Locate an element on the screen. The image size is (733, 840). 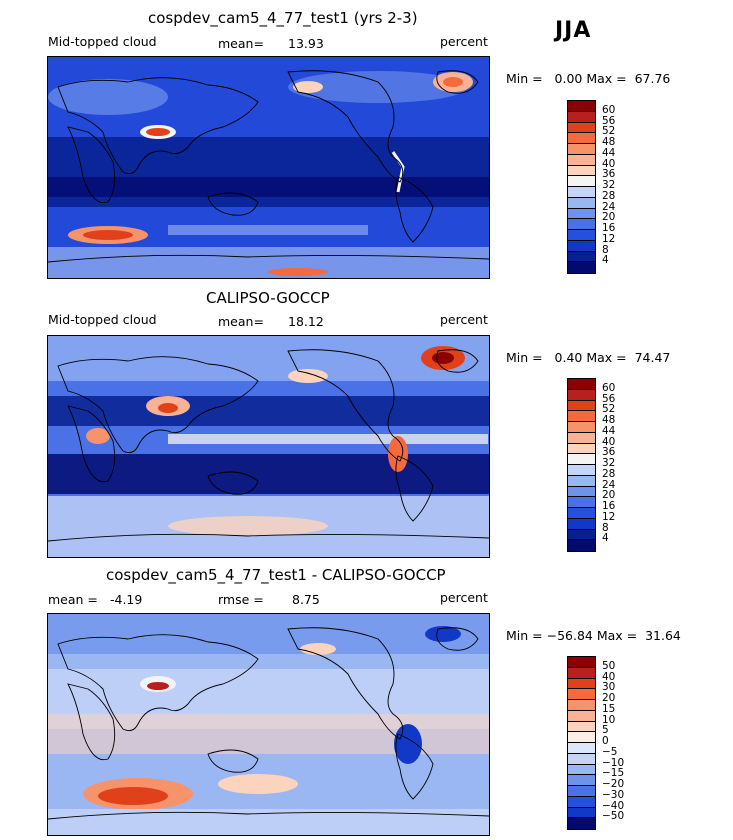
panel-2-units-label: percent is located at coordinates (464, 319).